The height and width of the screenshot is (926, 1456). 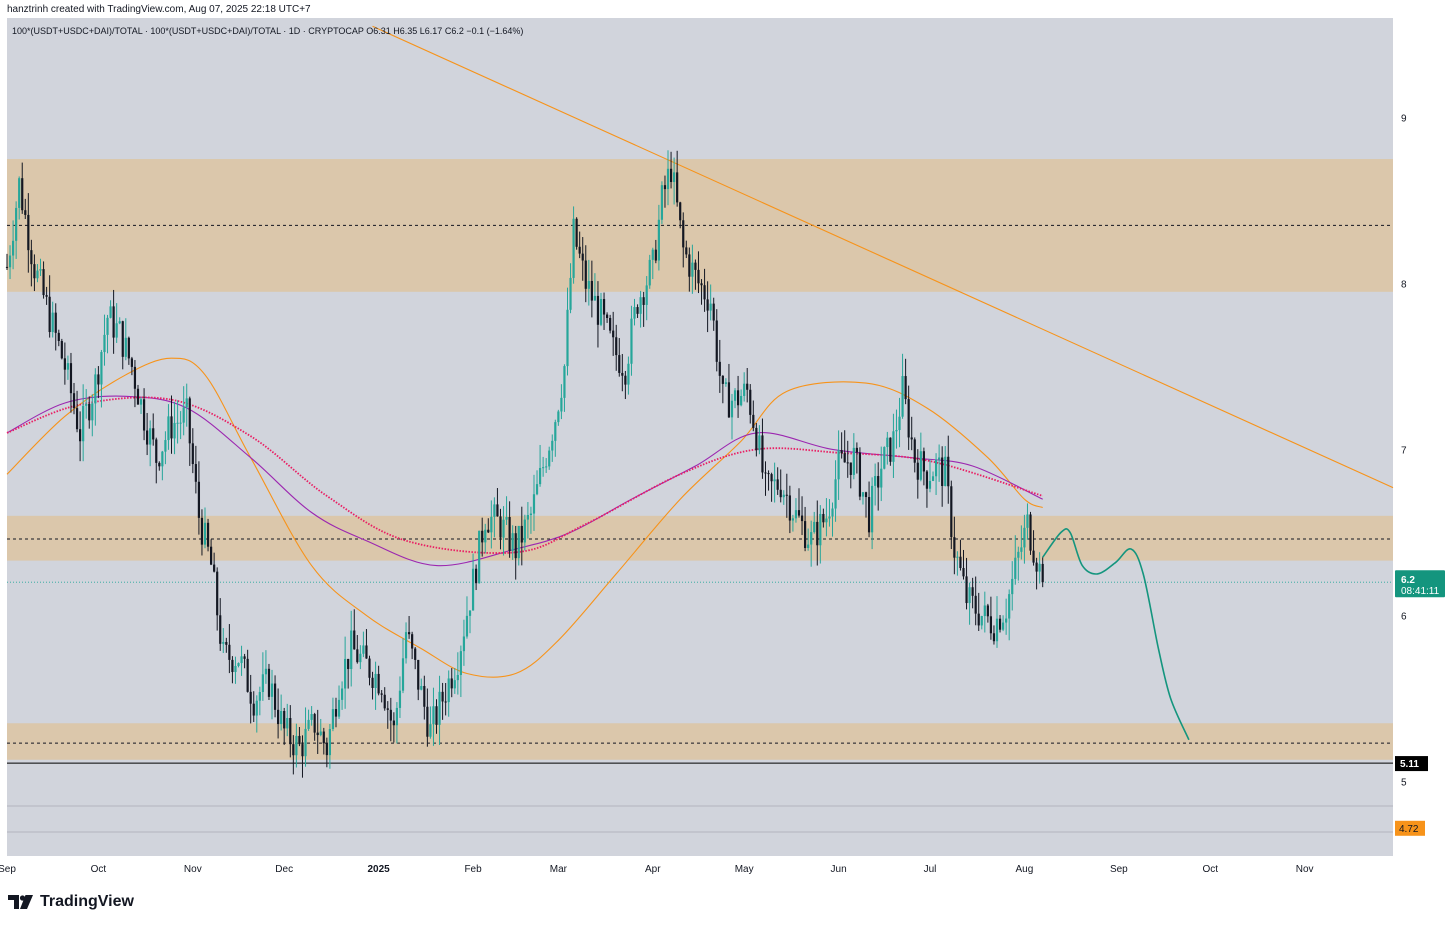 What do you see at coordinates (71, 902) in the screenshot?
I see `tradingview-footer: TradingView` at bounding box center [71, 902].